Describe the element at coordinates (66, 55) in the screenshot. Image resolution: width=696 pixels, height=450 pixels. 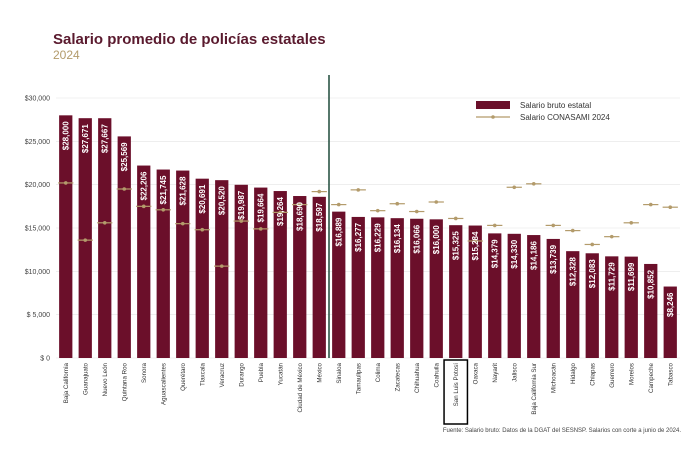
I see `chart-subtitle: 2024` at that location.